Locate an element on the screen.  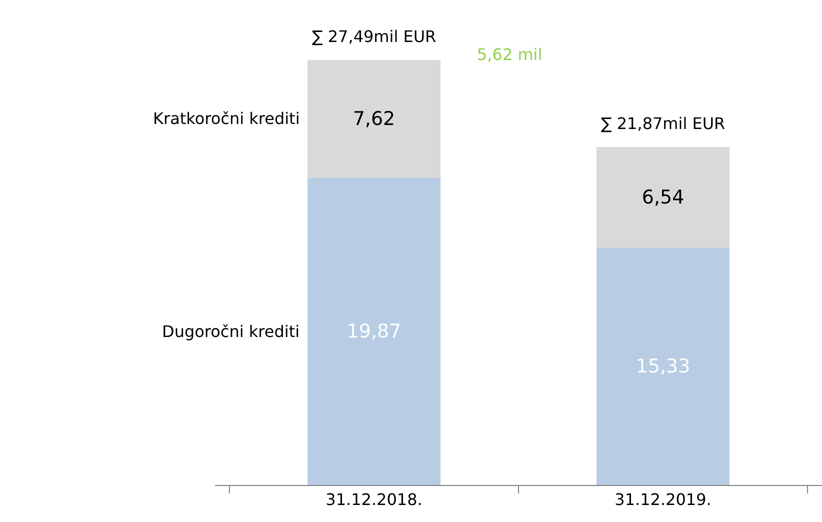
series-label: Dugoročni krediti is located at coordinates (231, 331).